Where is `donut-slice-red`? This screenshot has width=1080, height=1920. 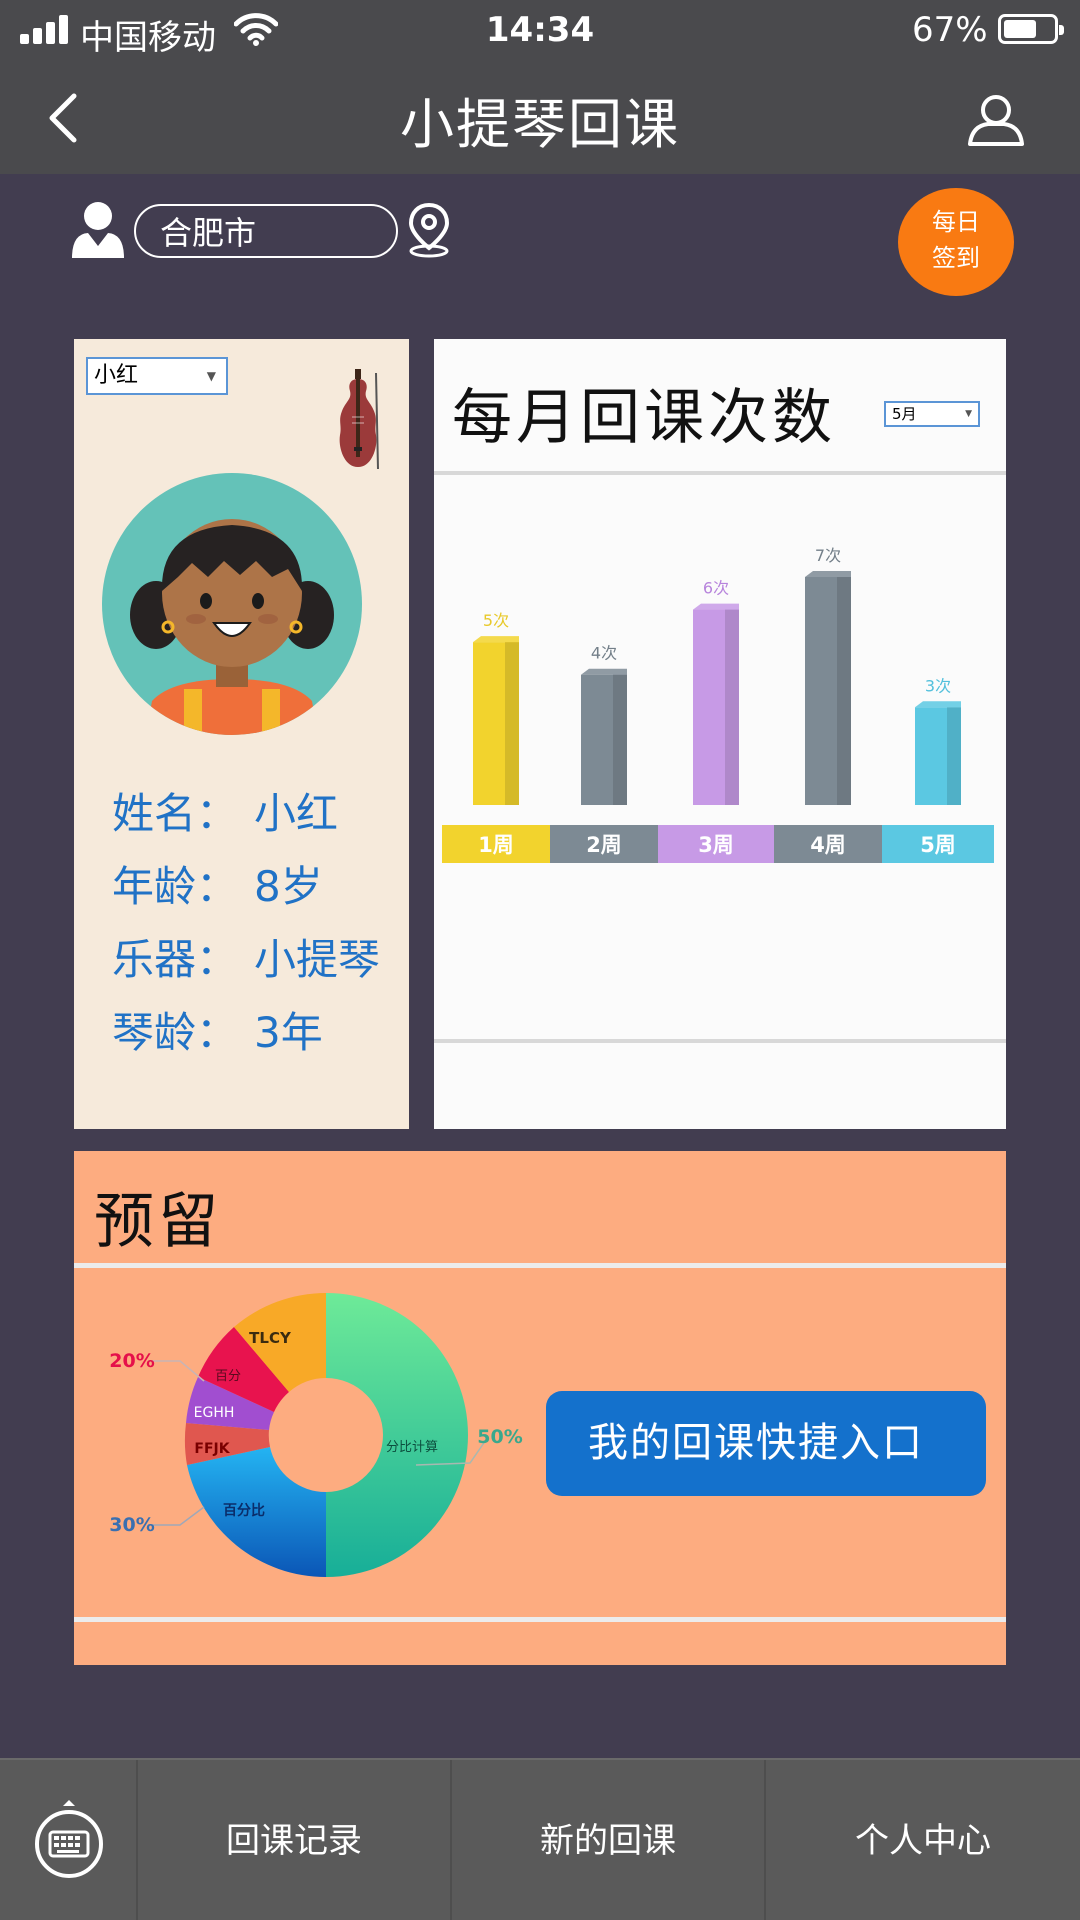 donut-slice-red is located at coordinates (227, 1444).